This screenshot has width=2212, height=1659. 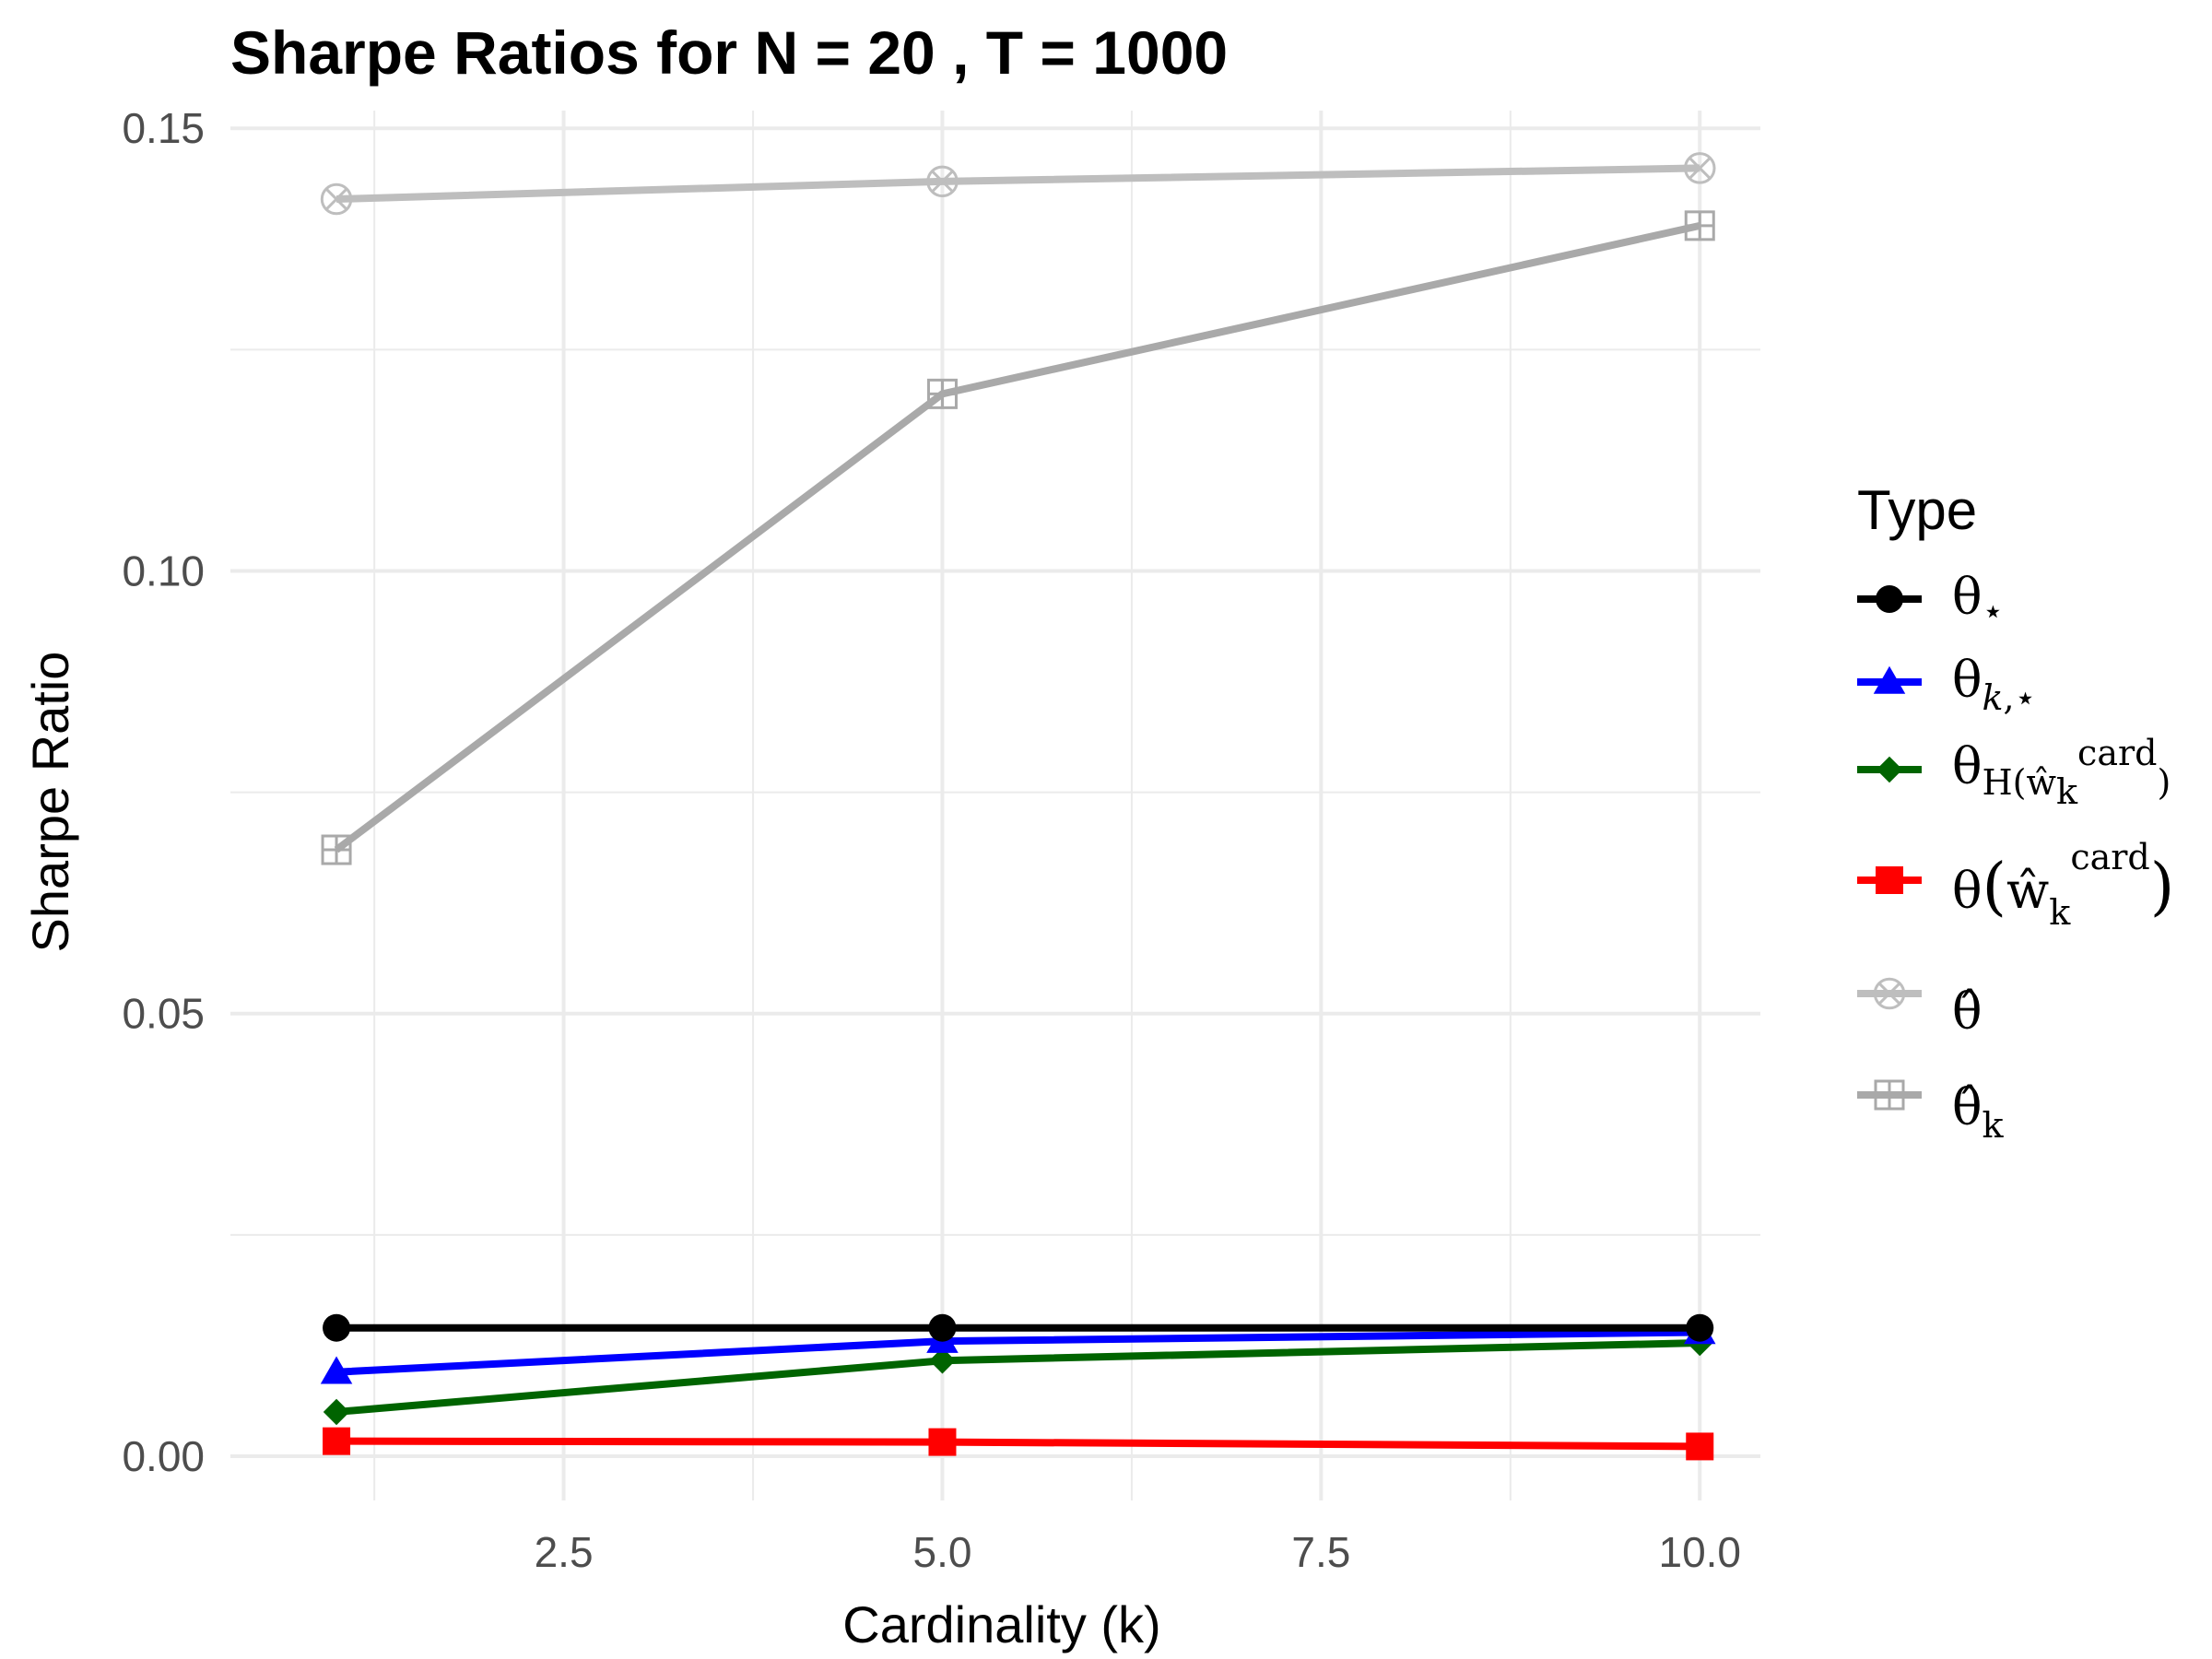 What do you see at coordinates (1931, 1112) in the screenshot?
I see `legend-item-theta-hat-k: θ̂k` at bounding box center [1931, 1112].